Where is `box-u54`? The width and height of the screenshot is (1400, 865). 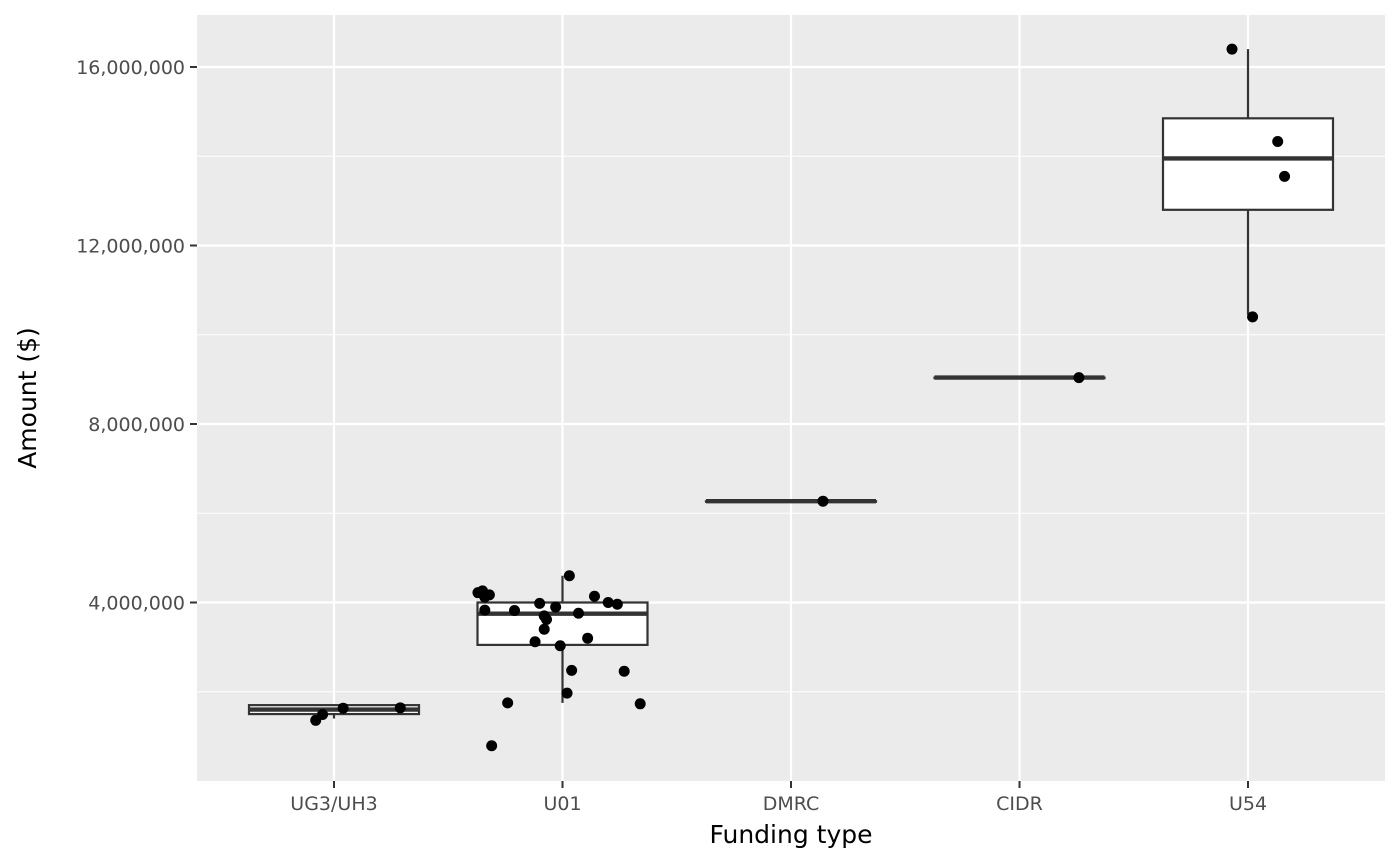
box-u54 is located at coordinates (1248, 182).